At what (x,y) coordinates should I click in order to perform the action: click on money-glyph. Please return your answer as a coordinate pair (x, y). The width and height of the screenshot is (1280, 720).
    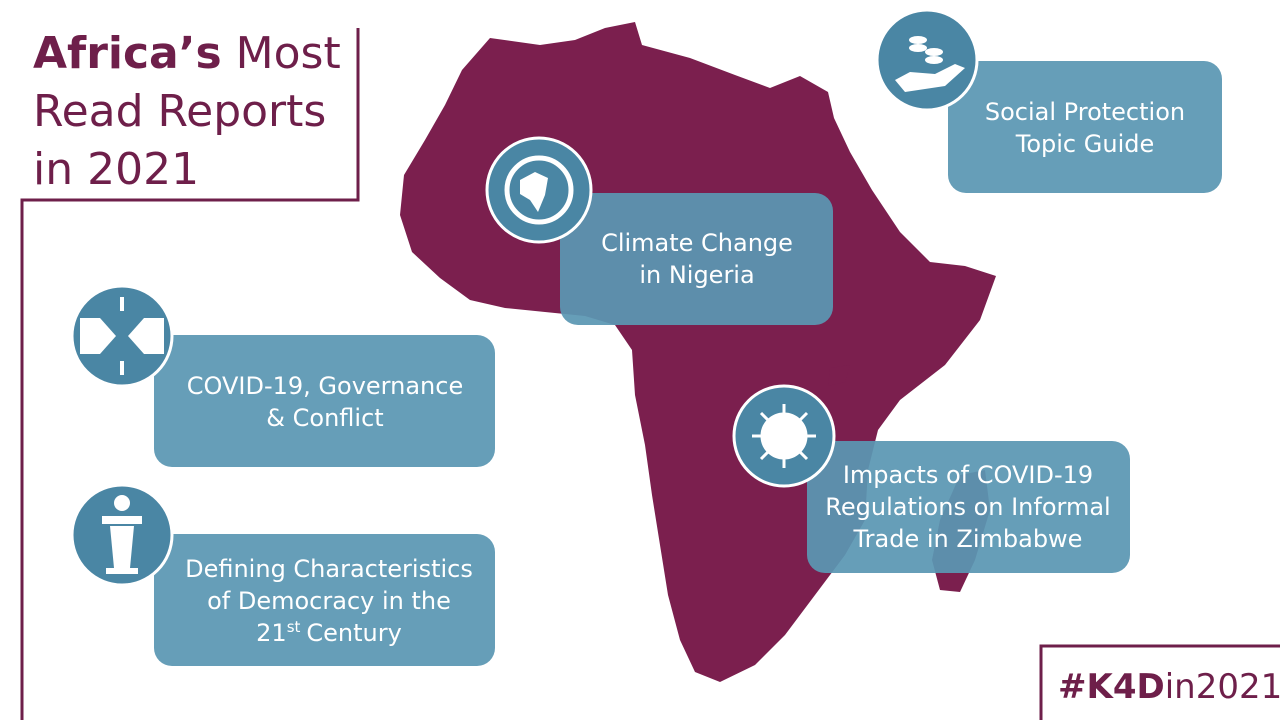
    Looking at the image, I should click on (930, 64).